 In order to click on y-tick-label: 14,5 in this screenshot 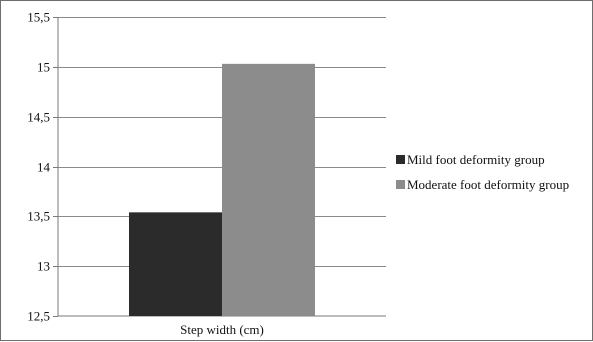, I will do `click(38, 117)`.